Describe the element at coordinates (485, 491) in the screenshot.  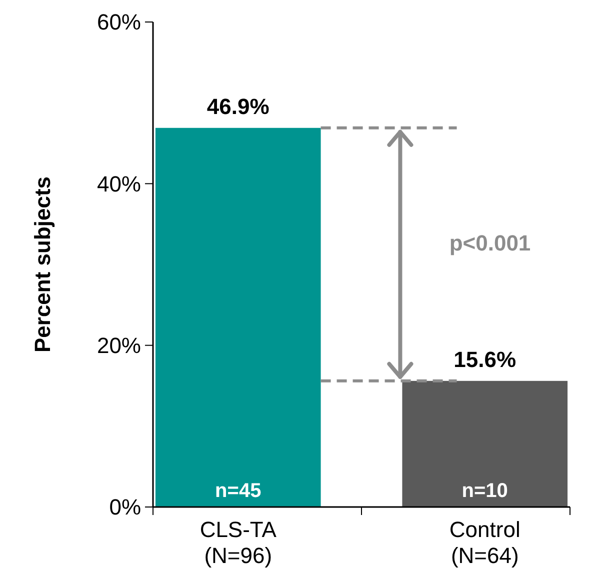
I see `annotation: n=10` at that location.